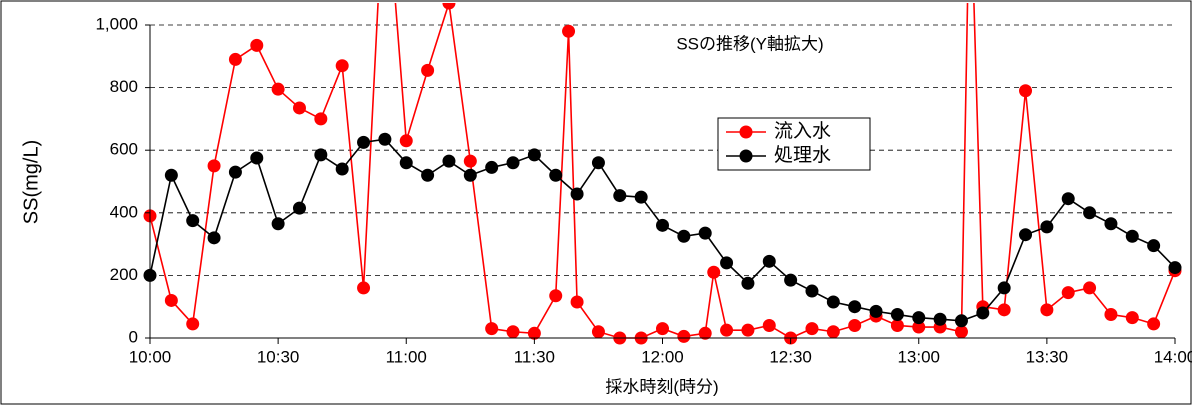  I want to click on legend-label: 流入水, so click(802, 131).